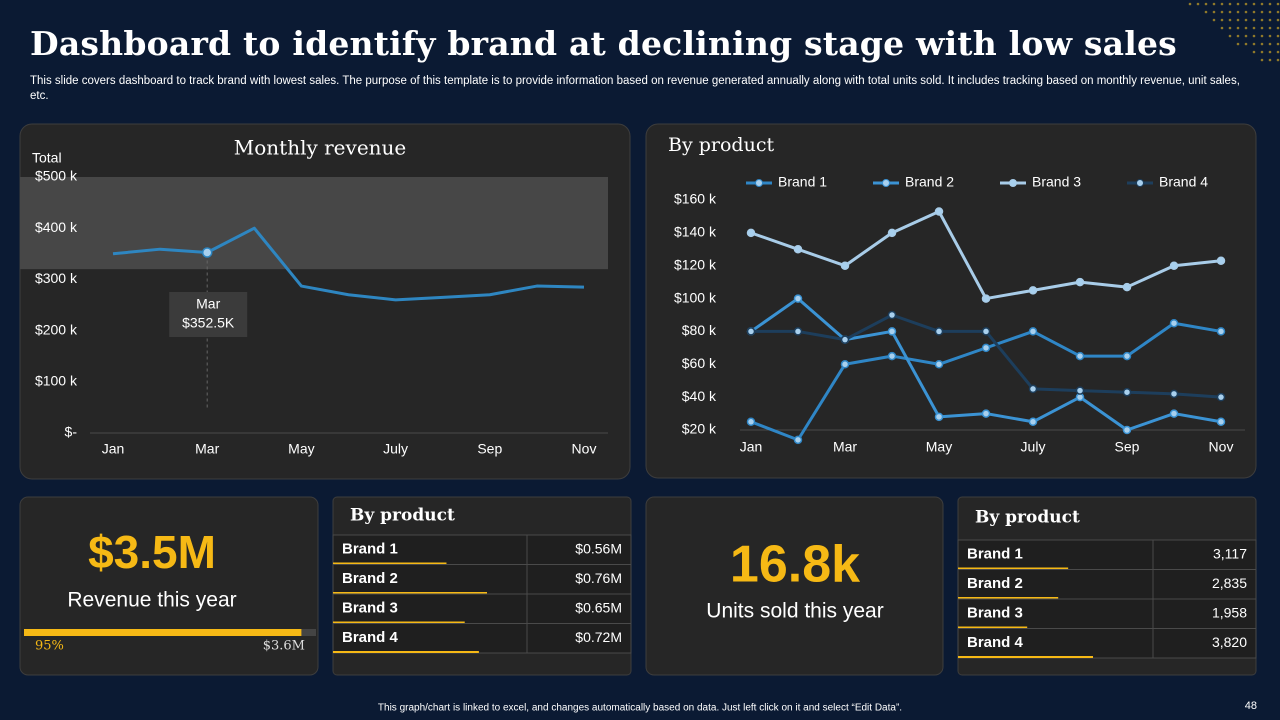  I want to click on tooltip-value: $352.5K, so click(208, 323).